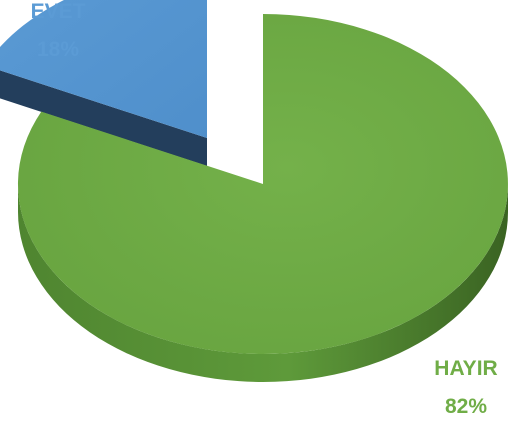 The image size is (512, 424). What do you see at coordinates (103, 118) in the screenshot?
I see `slice-side-evet` at bounding box center [103, 118].